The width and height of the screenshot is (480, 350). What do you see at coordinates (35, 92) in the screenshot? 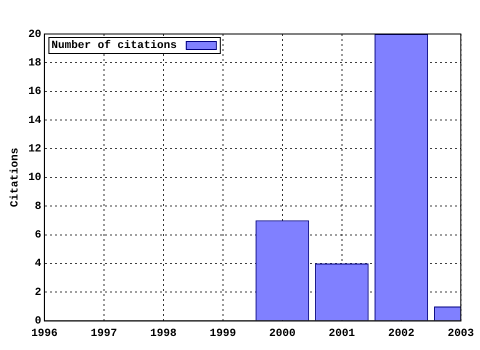
I see `y-tick-label: 16` at bounding box center [35, 92].